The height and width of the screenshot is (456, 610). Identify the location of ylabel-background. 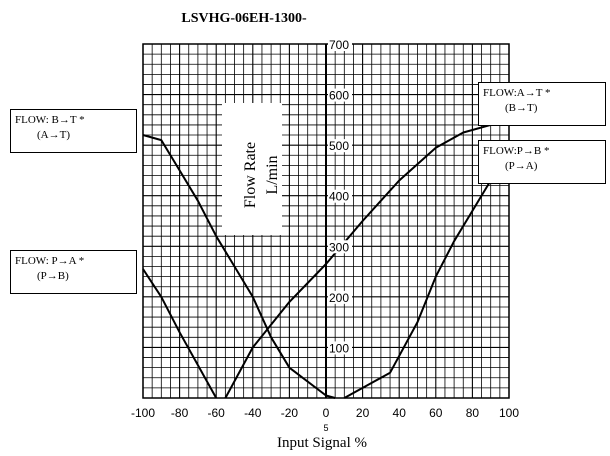
(252, 169).